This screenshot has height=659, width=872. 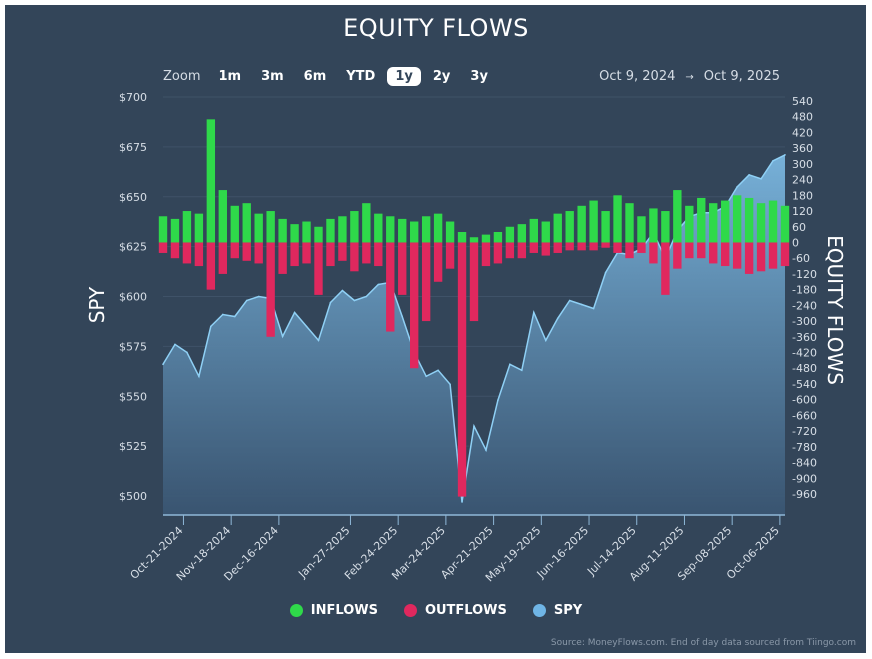 What do you see at coordinates (804, 463) in the screenshot?
I see `right-tick-label: -840` at bounding box center [804, 463].